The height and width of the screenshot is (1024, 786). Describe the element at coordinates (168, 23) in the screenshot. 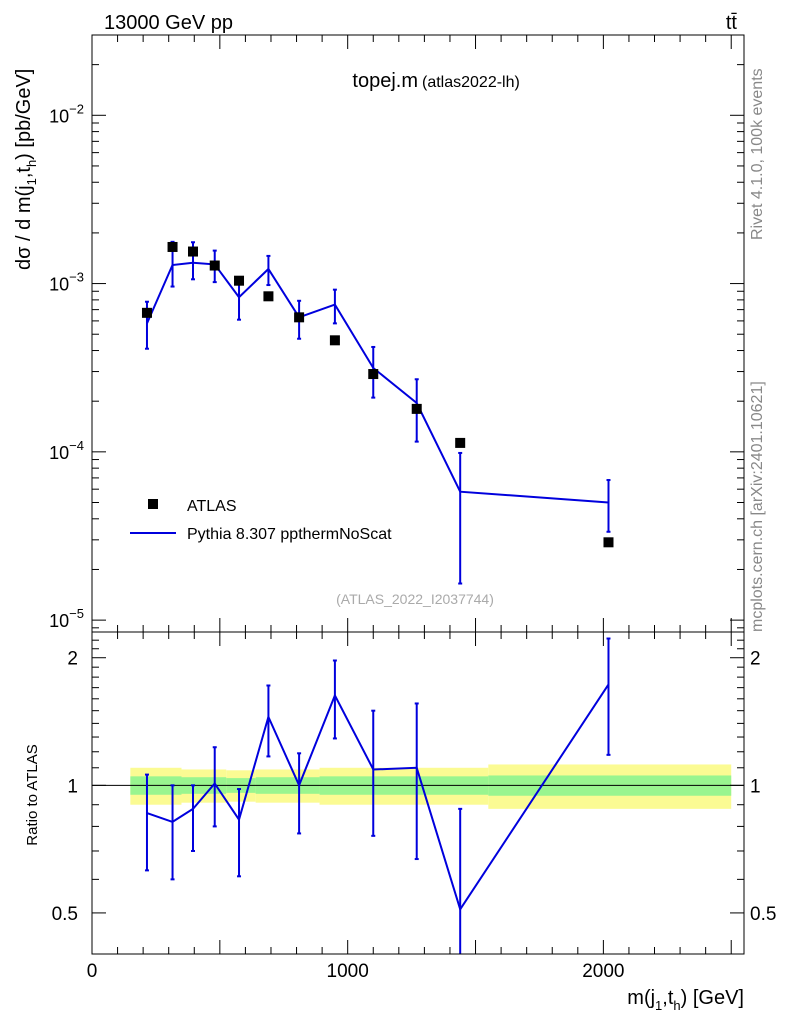

I see `energy-label: 13000 GeV pp` at that location.